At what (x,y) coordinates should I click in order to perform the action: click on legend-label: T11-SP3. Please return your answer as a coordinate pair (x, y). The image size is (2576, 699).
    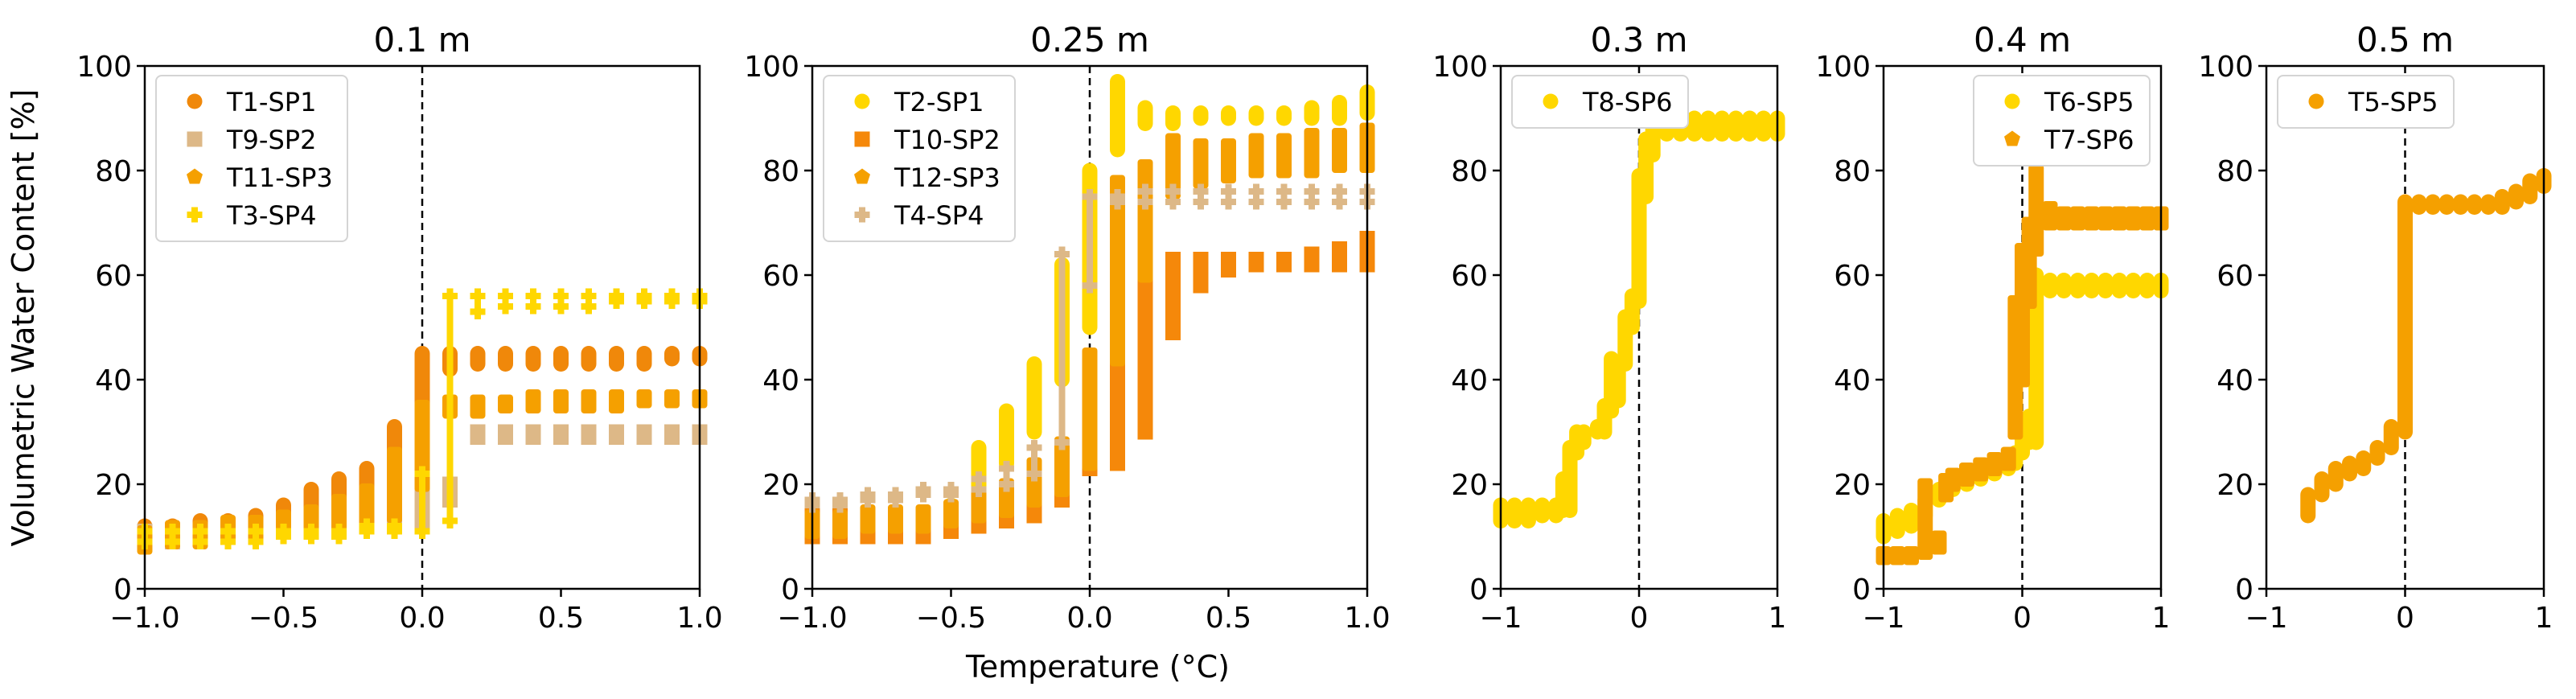
    Looking at the image, I should click on (279, 178).